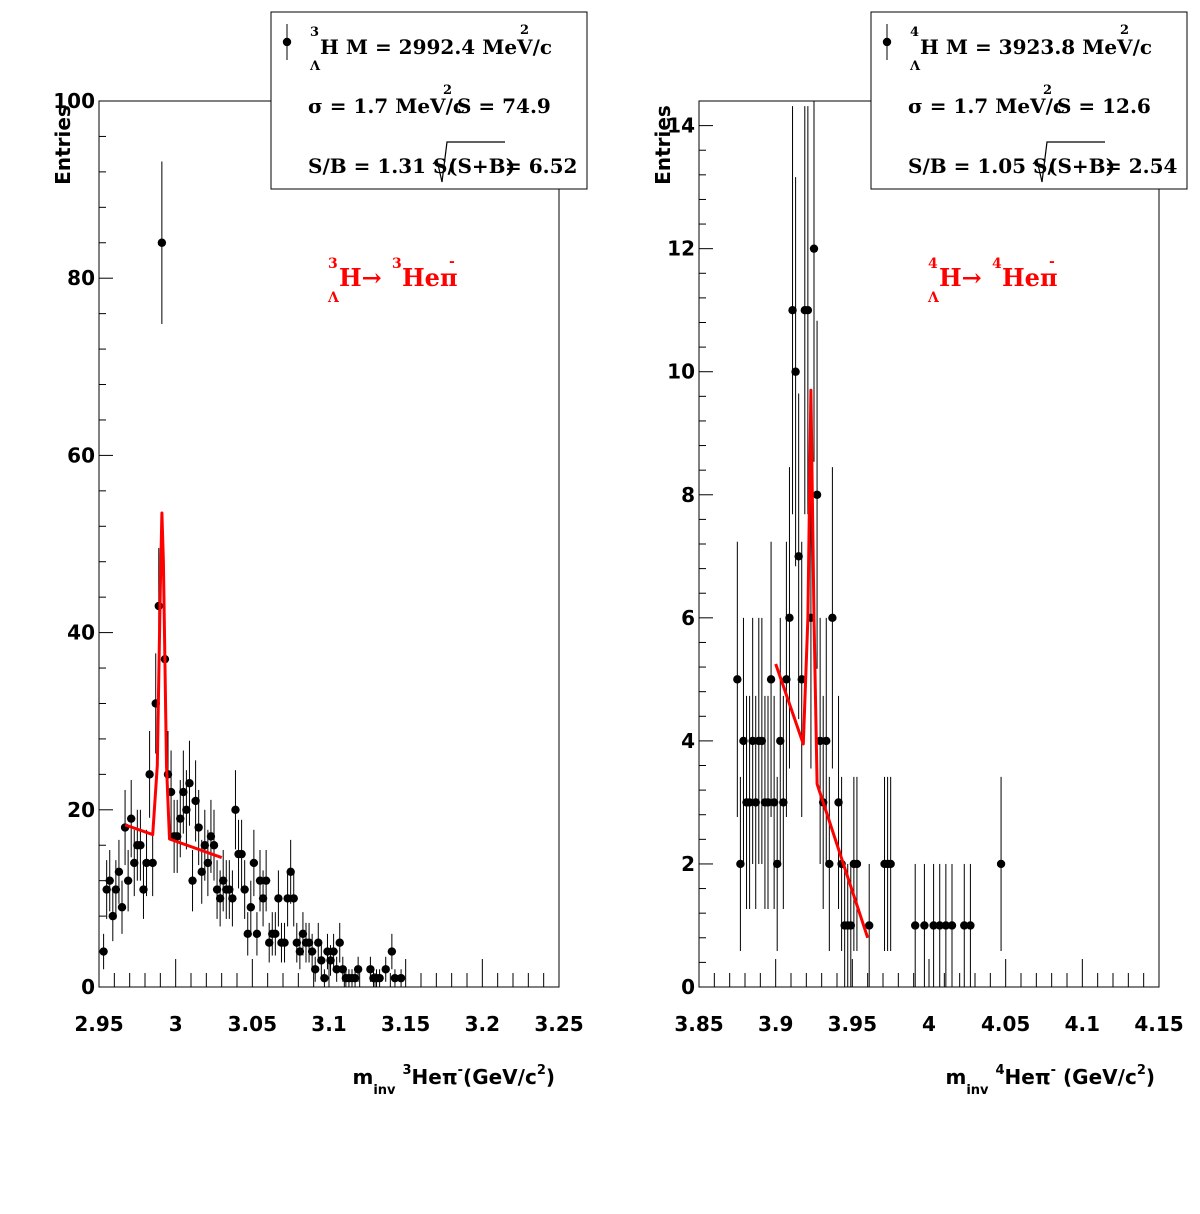  What do you see at coordinates (1005, 1024) in the screenshot?
I see `x-tick-label: 4.05` at bounding box center [1005, 1024].